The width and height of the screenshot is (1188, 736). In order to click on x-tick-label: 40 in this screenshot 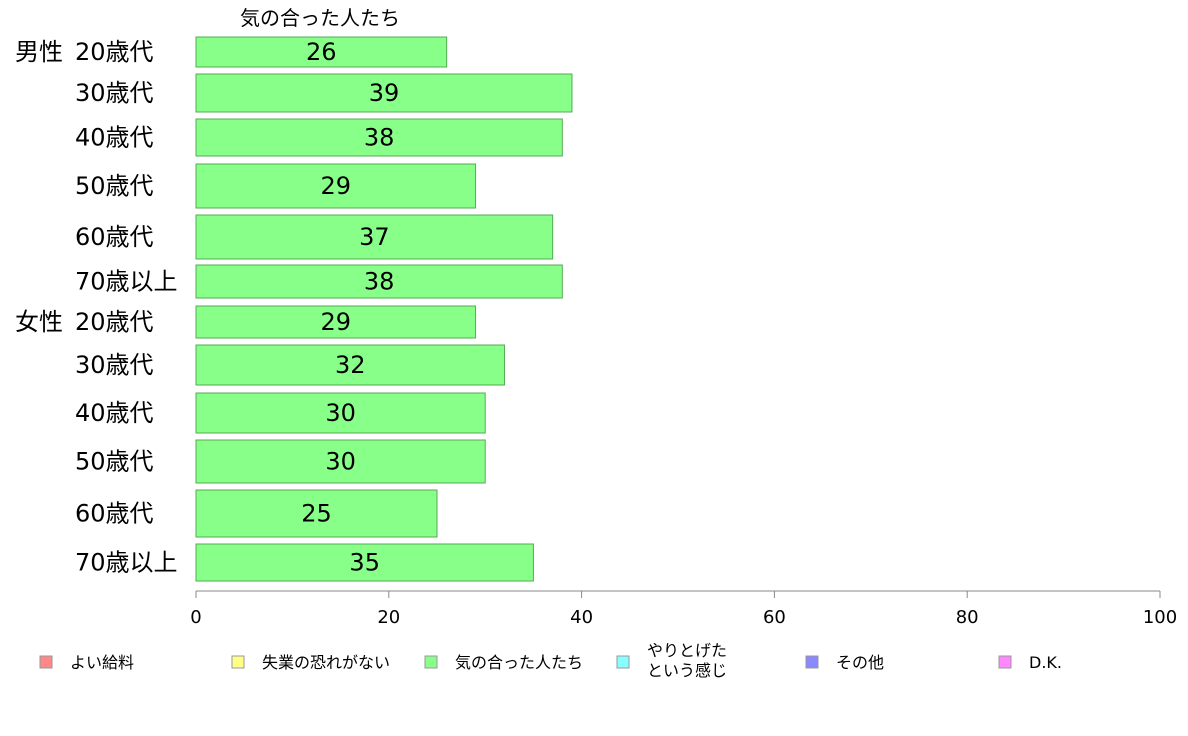, I will do `click(581, 617)`.